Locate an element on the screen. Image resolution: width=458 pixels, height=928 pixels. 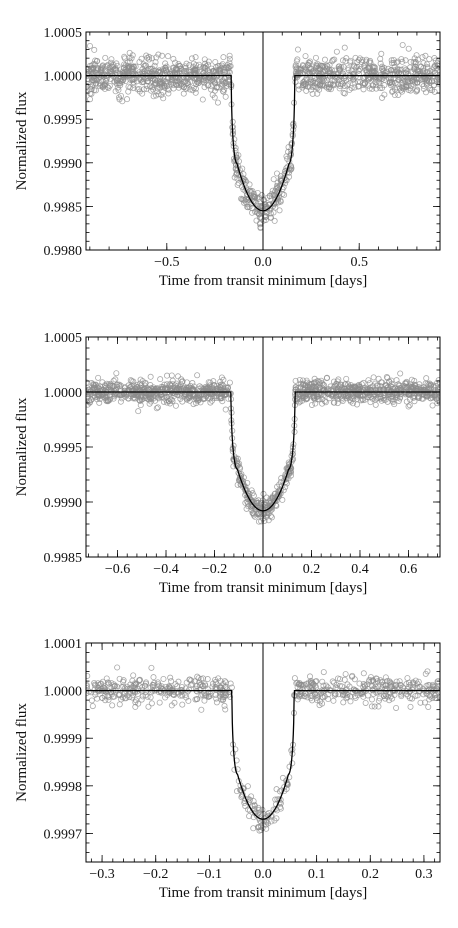
y-tick-label: 0.9980 is located at coordinates (63, 251).